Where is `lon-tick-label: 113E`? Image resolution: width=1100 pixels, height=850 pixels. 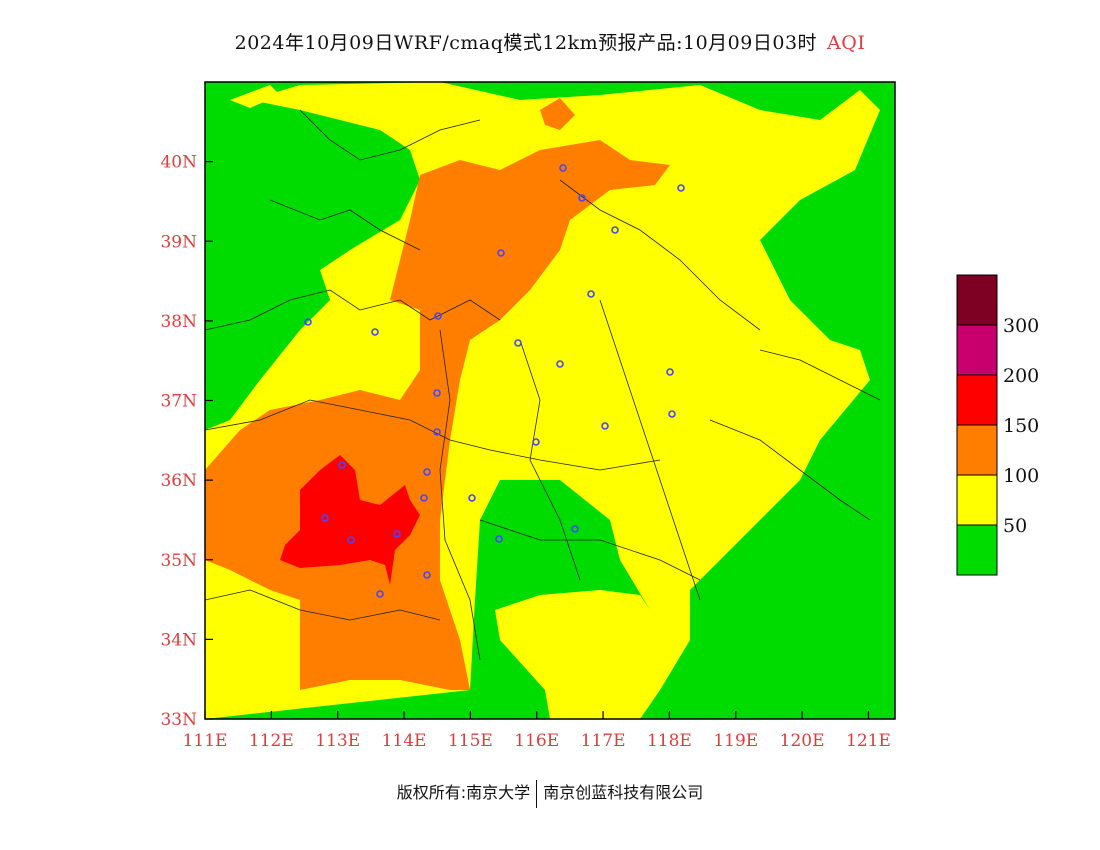 lon-tick-label: 113E is located at coordinates (337, 741).